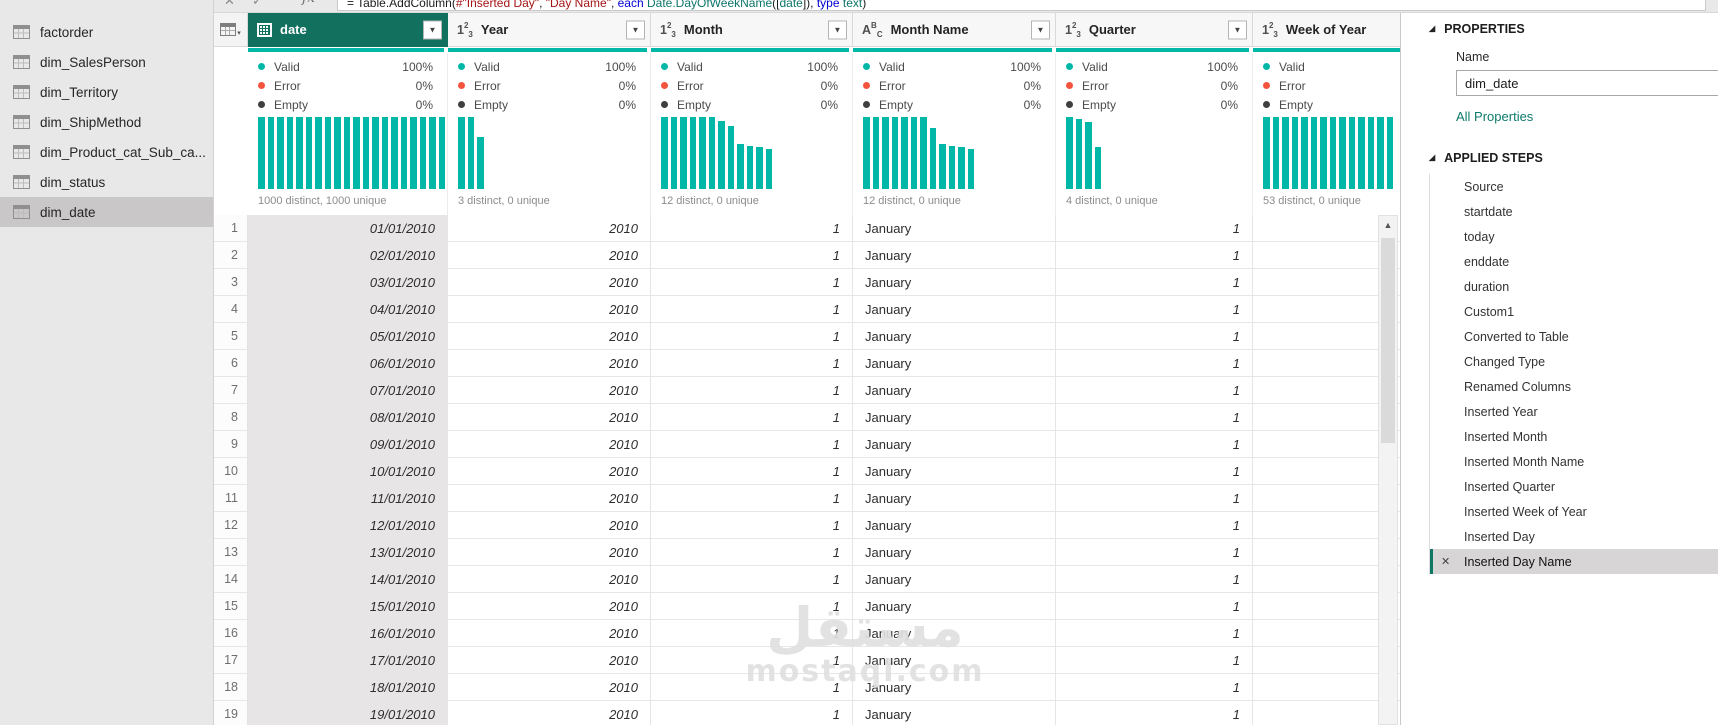  What do you see at coordinates (231, 30) in the screenshot?
I see `select-all-corner: ▾` at bounding box center [231, 30].